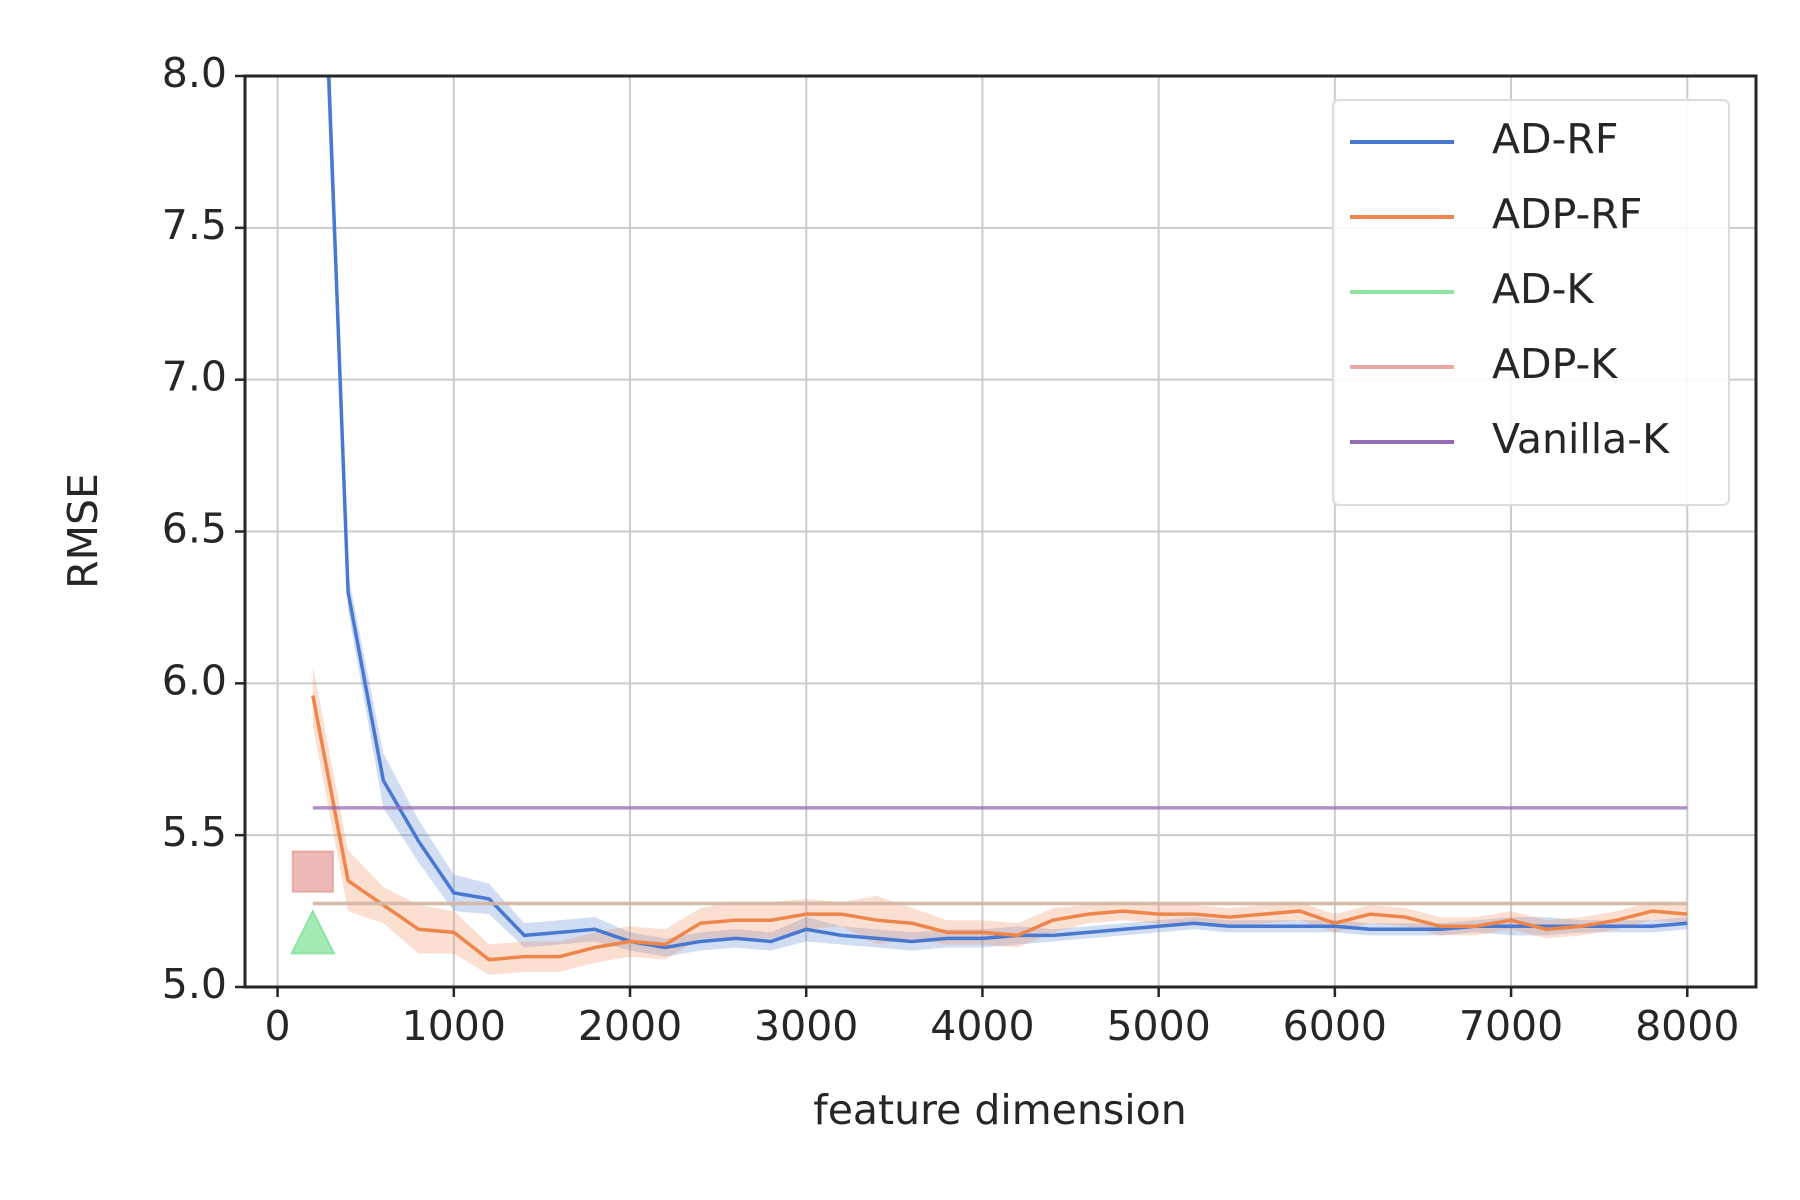 This screenshot has width=1800, height=1200. I want to click on x-tick-label: 6000, so click(1335, 1026).